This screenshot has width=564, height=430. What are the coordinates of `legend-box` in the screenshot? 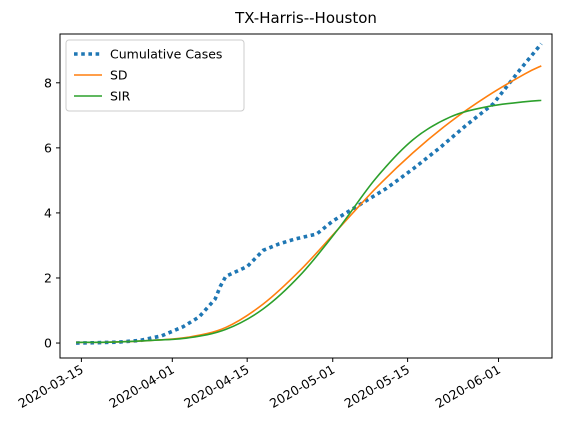 It's located at (155, 75).